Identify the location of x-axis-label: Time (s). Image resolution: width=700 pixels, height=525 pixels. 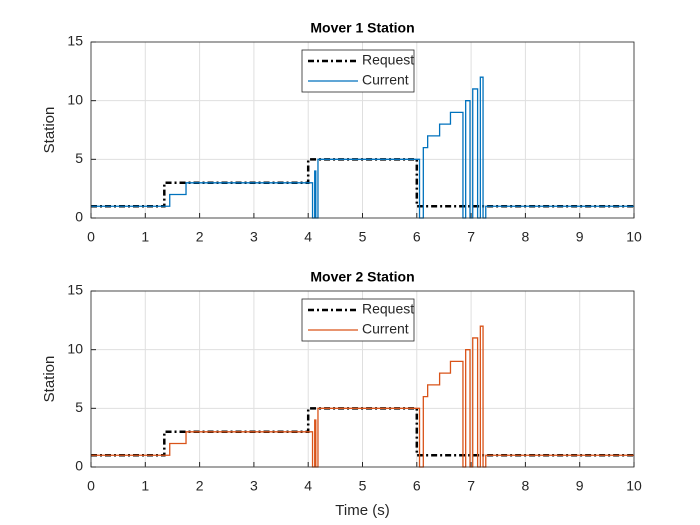
(362, 510).